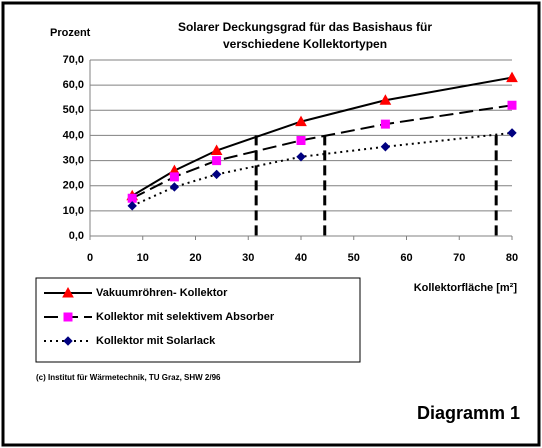 Image resolution: width=542 pixels, height=448 pixels. What do you see at coordinates (156, 341) in the screenshot?
I see `legend-label: Kollektor mit Solarlack` at bounding box center [156, 341].